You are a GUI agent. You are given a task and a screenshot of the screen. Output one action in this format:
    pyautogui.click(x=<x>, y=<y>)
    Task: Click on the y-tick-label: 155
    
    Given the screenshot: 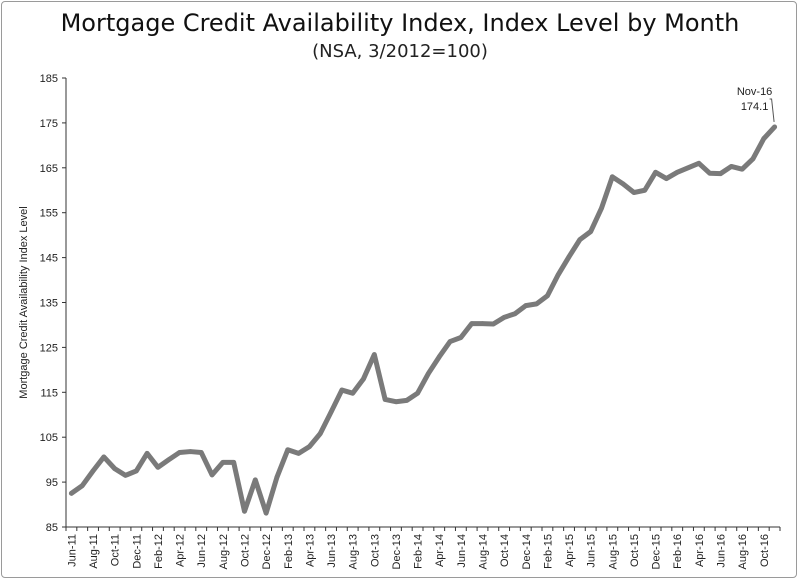 What is the action you would take?
    pyautogui.click(x=49, y=214)
    